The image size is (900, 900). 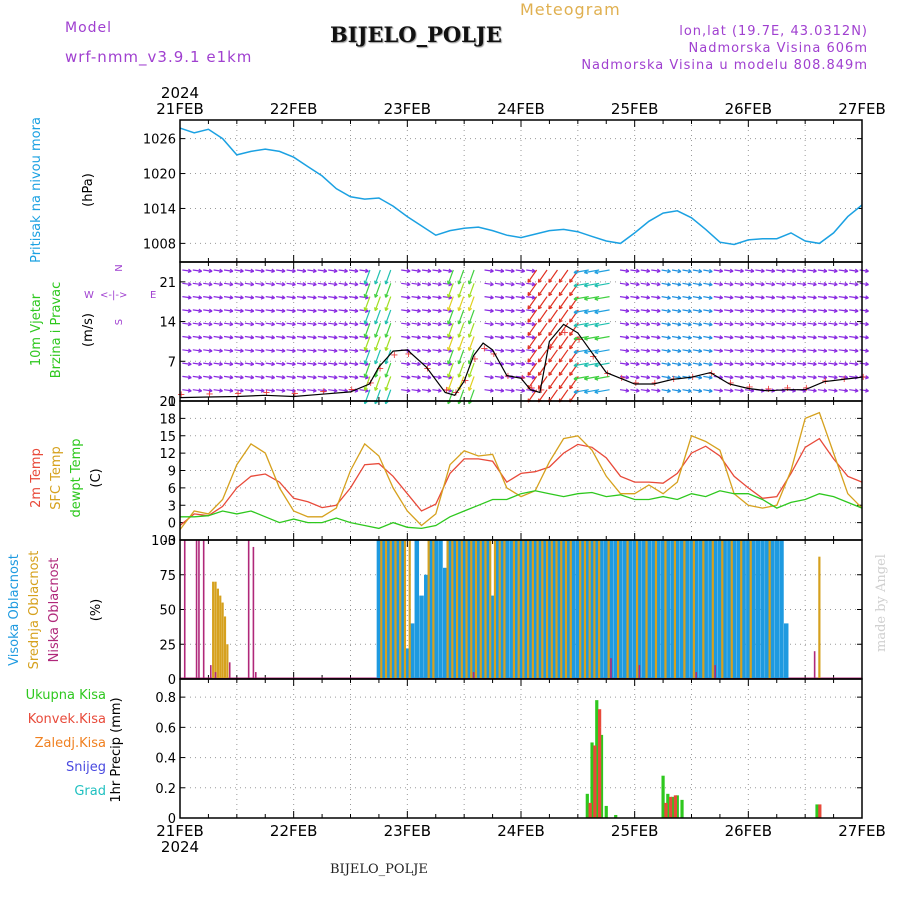 I want to click on model-label: Model, so click(x=89, y=28).